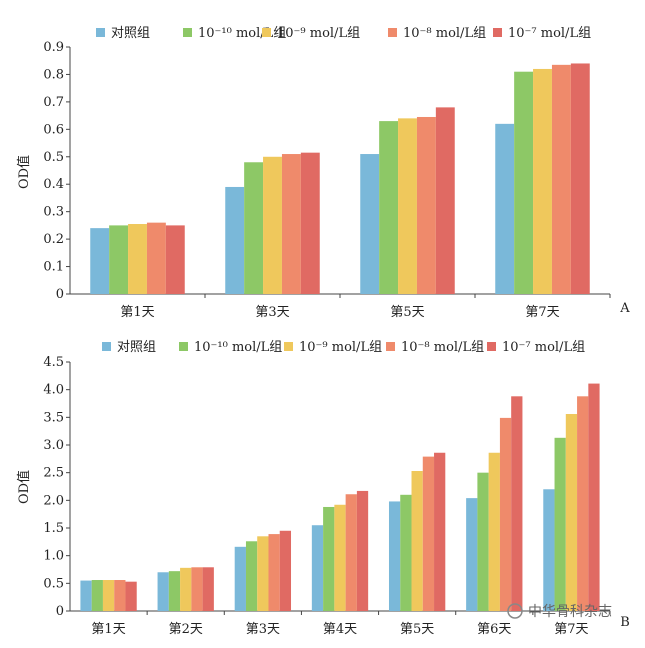  What do you see at coordinates (53, 473) in the screenshot?
I see `y-tick-label: 2.5` at bounding box center [53, 473].